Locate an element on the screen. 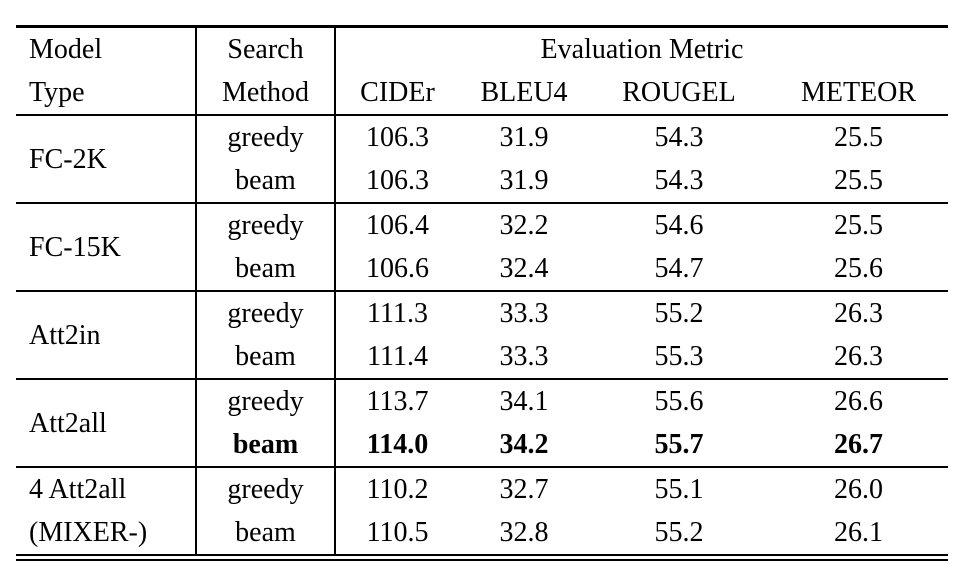  metric-value-cell: 110.2 is located at coordinates (397, 489).